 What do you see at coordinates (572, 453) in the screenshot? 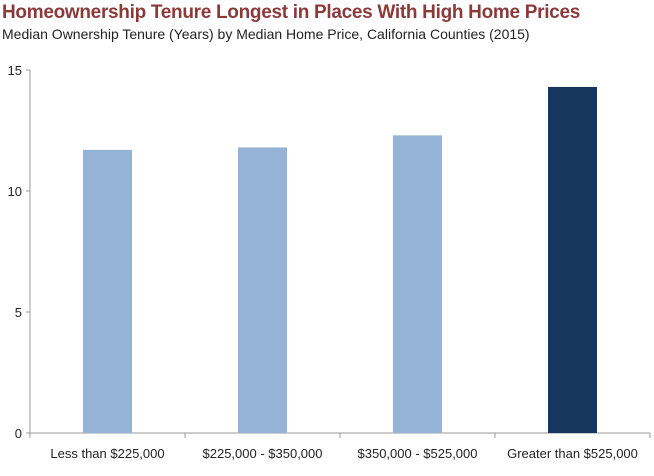
I see `x-tick-label: Greater than $525,000` at bounding box center [572, 453].